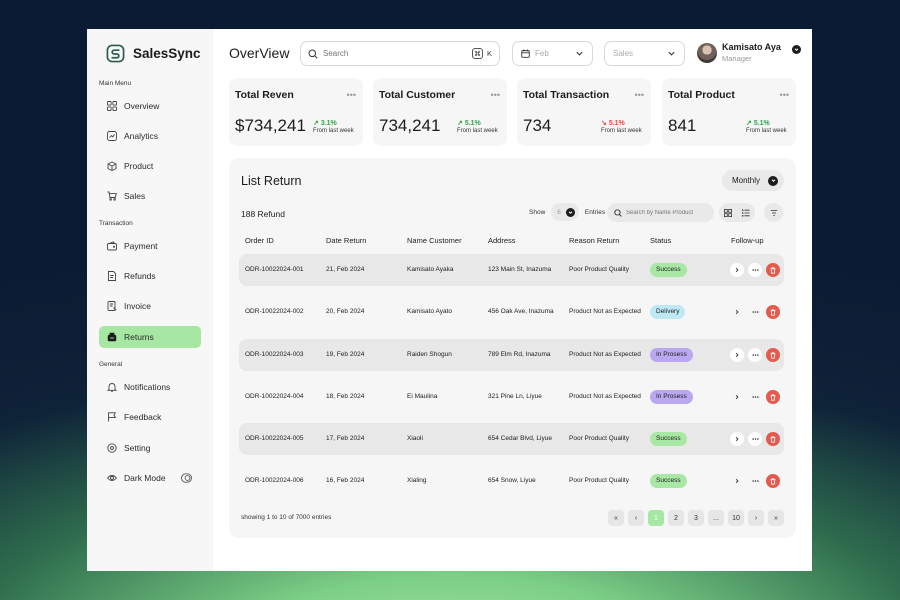 This screenshot has width=900, height=600. Describe the element at coordinates (316, 123) in the screenshot. I see `trend-up-icon: ↗` at that location.